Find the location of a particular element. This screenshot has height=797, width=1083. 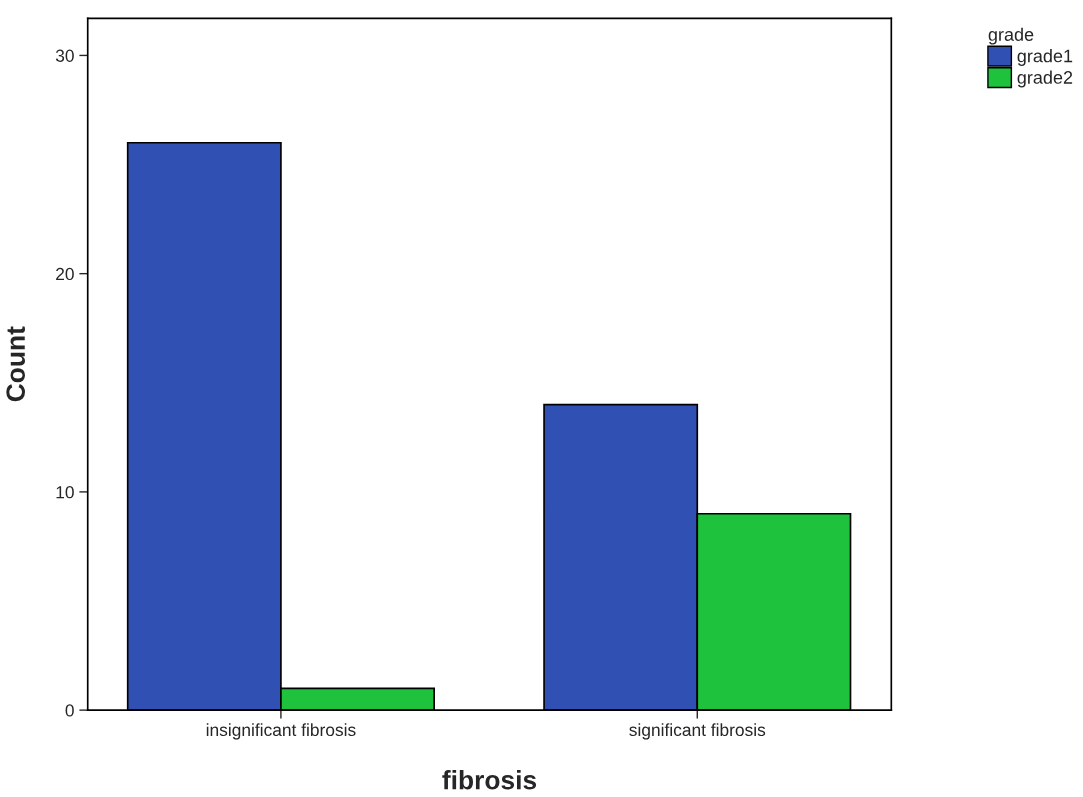

y-tick-label: 10 is located at coordinates (65, 492).